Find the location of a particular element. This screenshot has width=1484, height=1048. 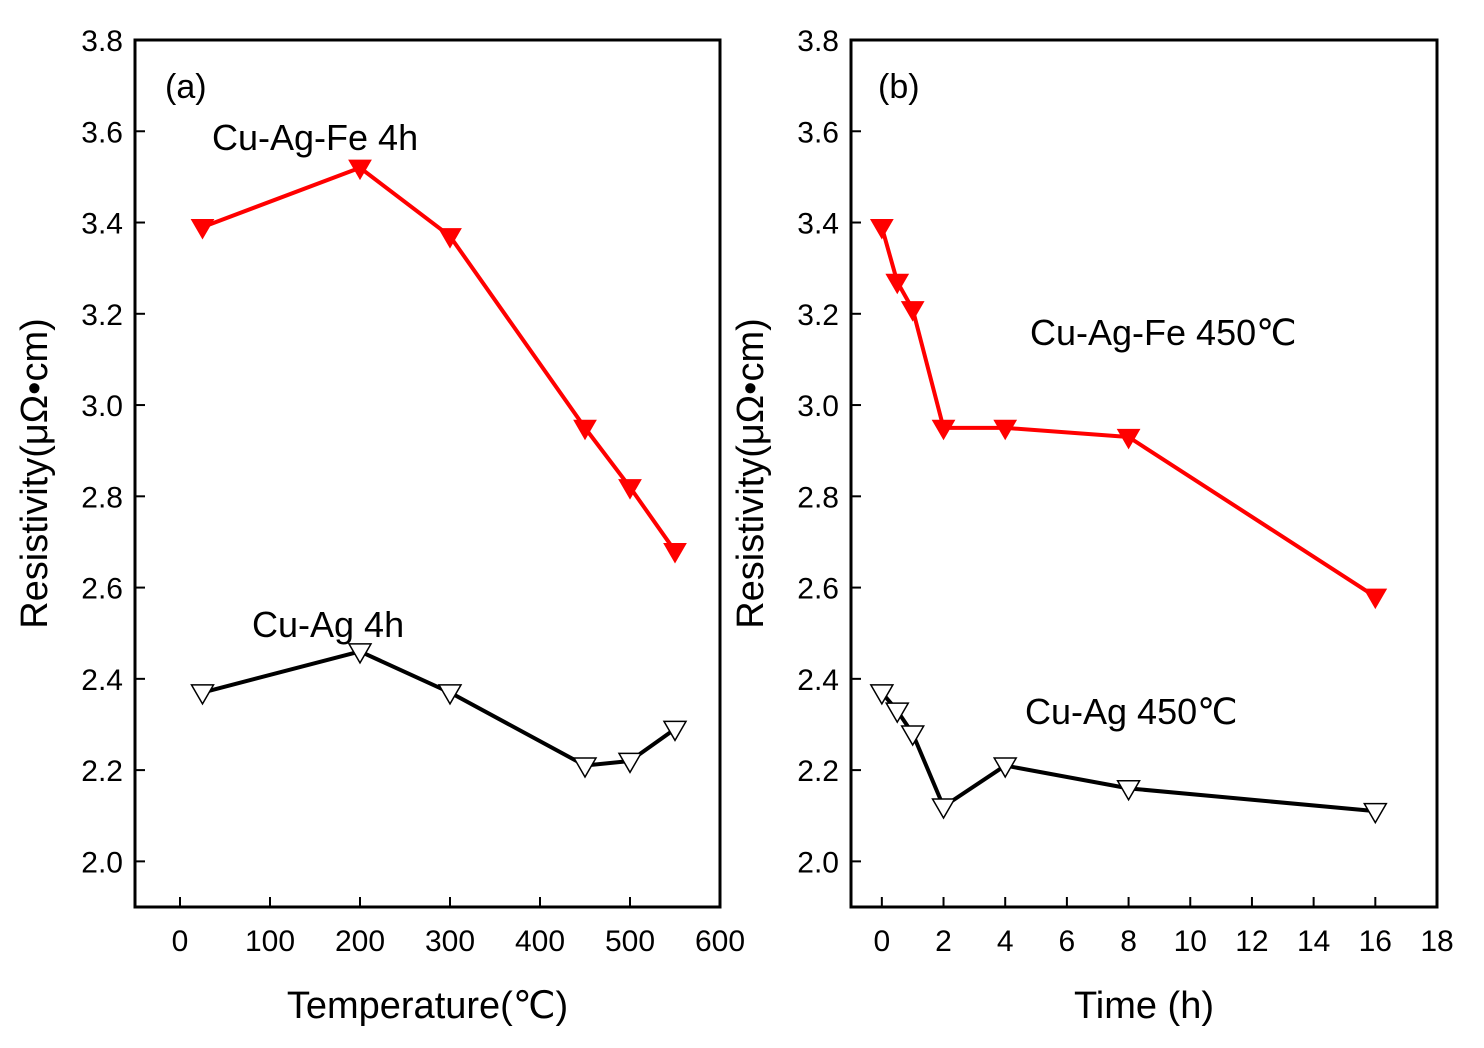

x-tick-label: 300 is located at coordinates (450, 941).